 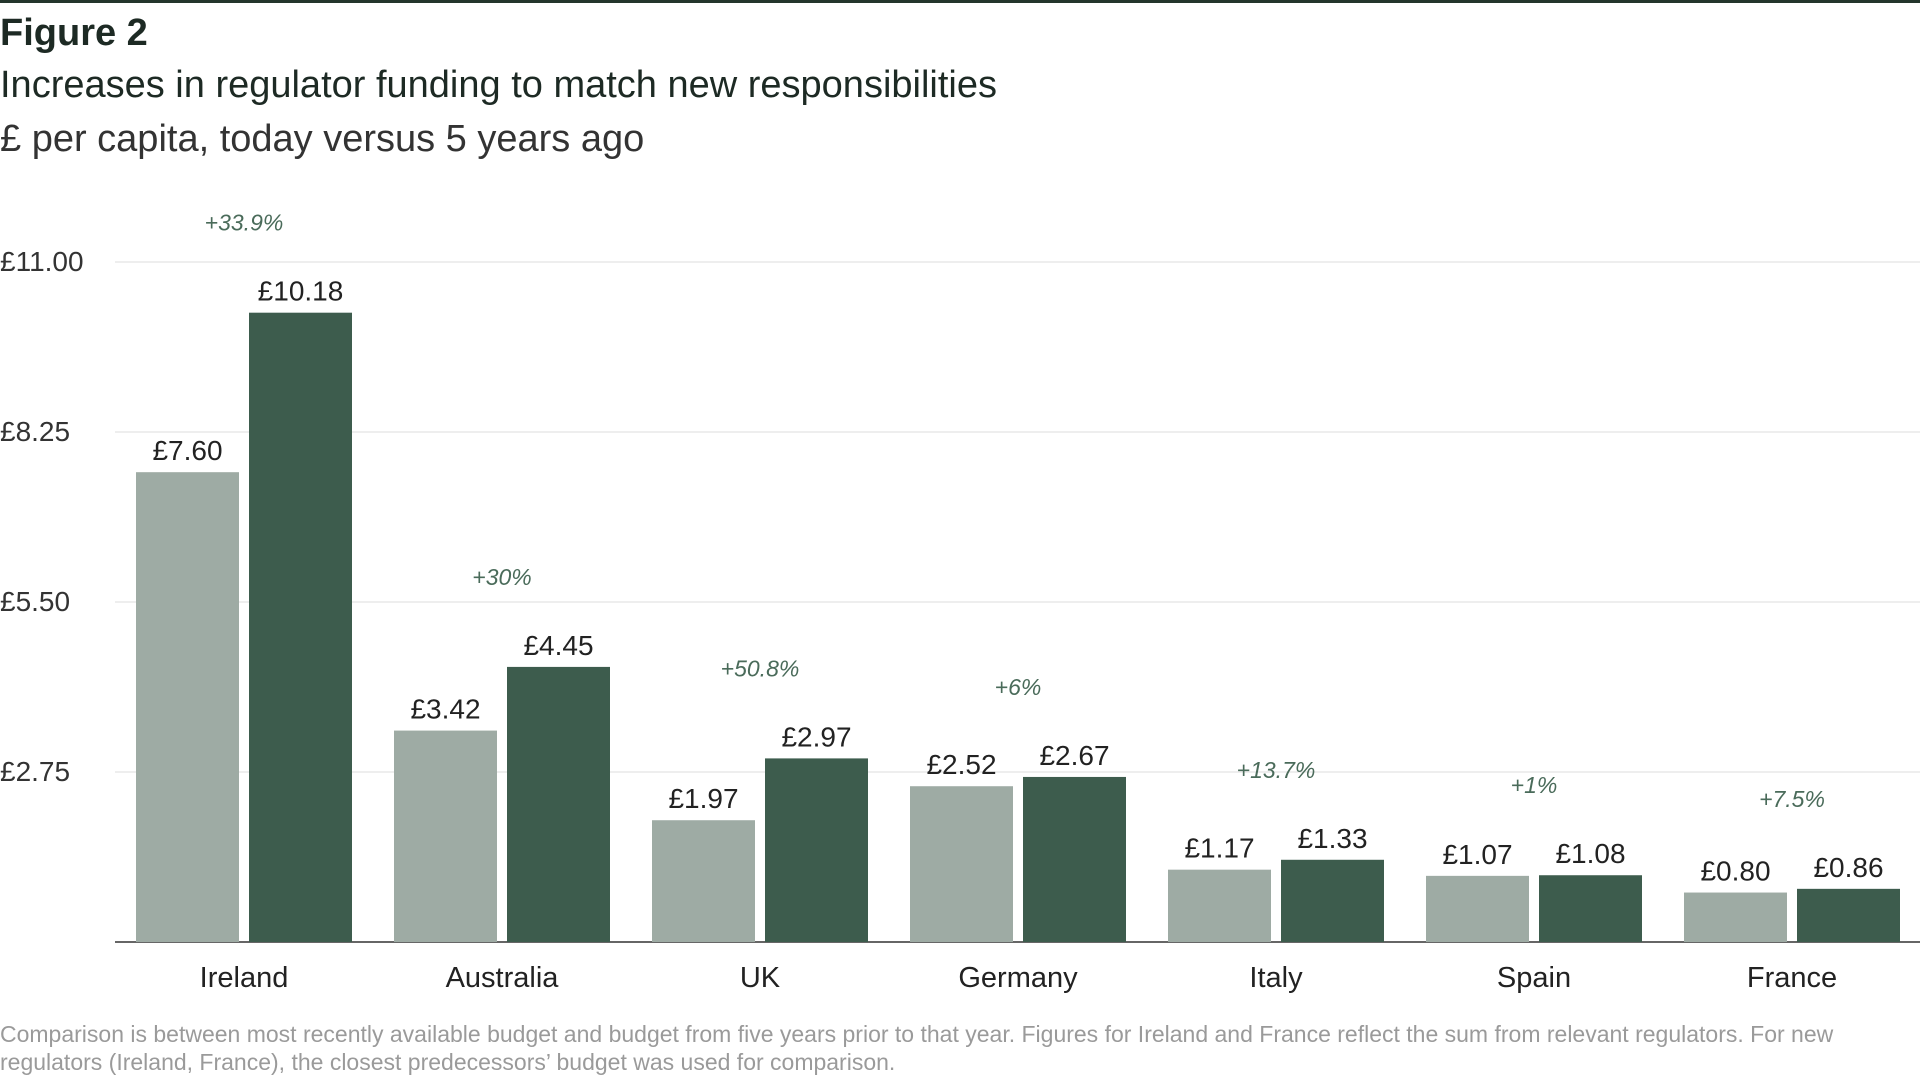 What do you see at coordinates (558, 645) in the screenshot?
I see `bar-value-label: £4.45` at bounding box center [558, 645].